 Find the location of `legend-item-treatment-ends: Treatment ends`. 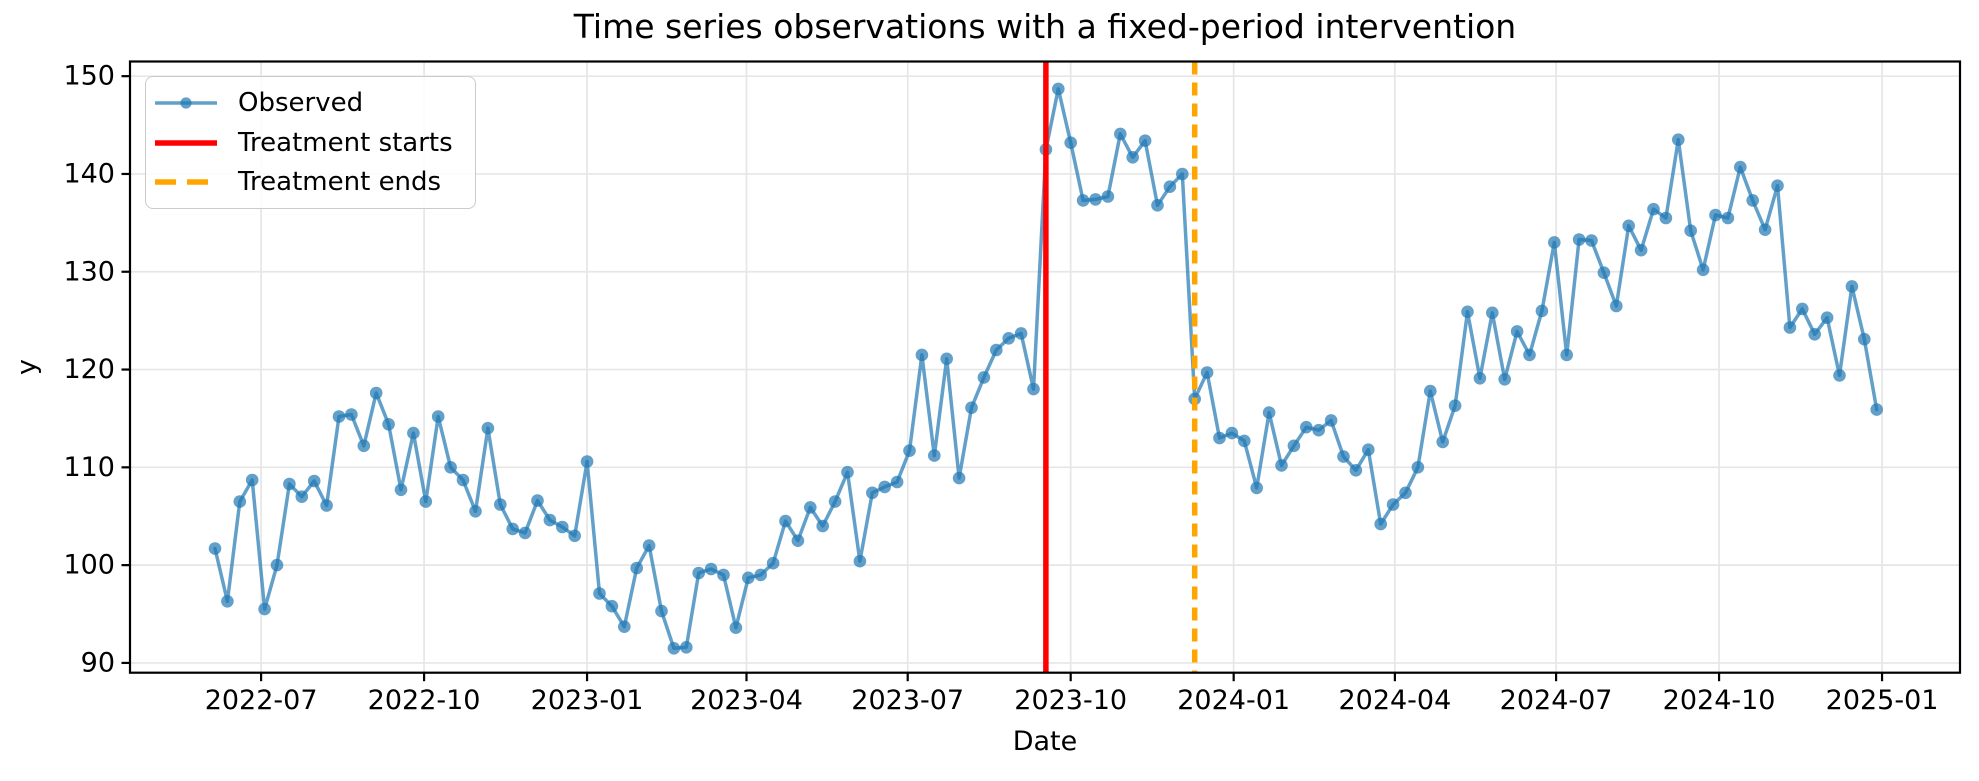

legend-item-treatment-ends: Treatment ends is located at coordinates (308, 182).